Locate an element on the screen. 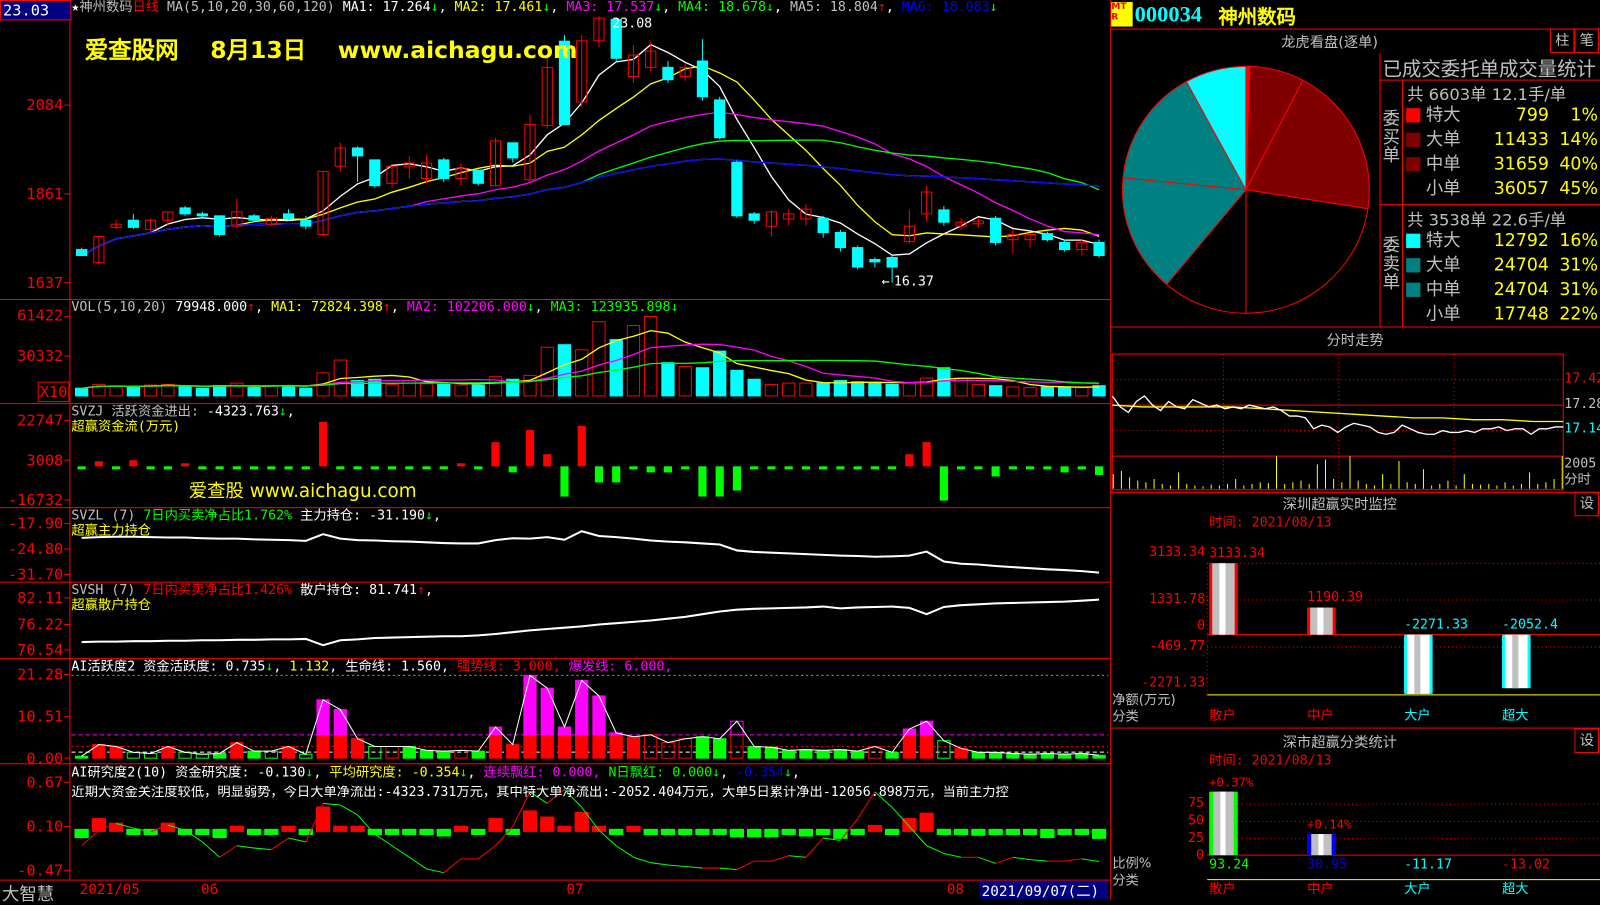 The width and height of the screenshot is (1600, 905). svsh-axis-label: 76.22 is located at coordinates (40, 624).